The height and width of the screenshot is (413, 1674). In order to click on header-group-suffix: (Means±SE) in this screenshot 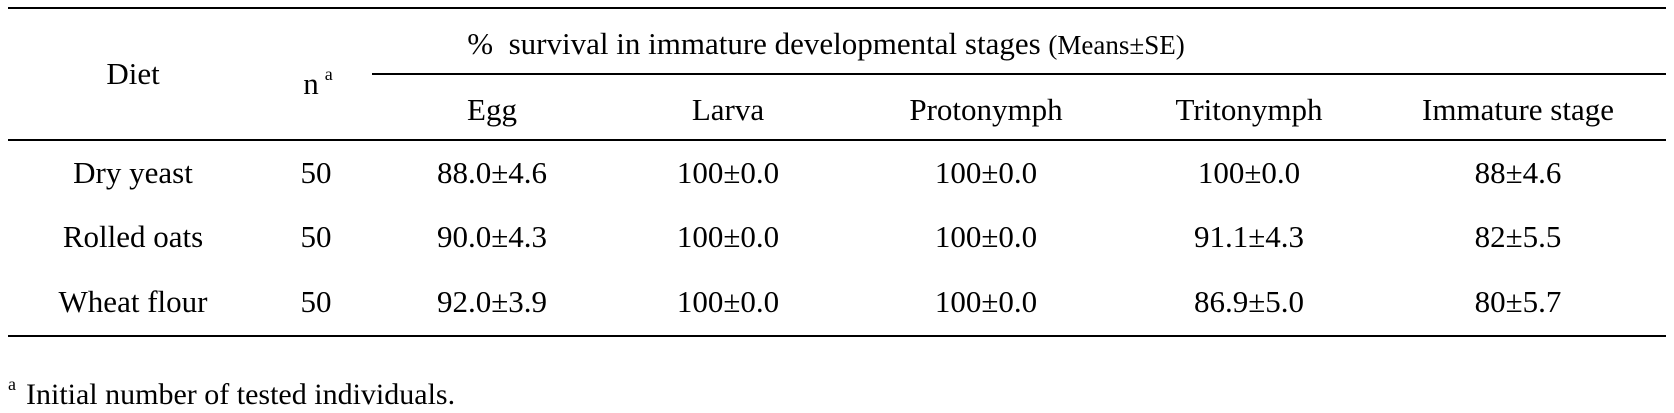, I will do `click(1116, 45)`.